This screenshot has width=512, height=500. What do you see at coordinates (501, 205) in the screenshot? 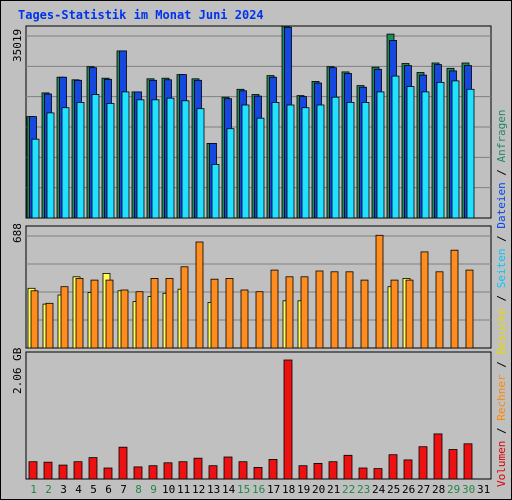
I see `legend-item-dateien: Dateien` at bounding box center [501, 205].